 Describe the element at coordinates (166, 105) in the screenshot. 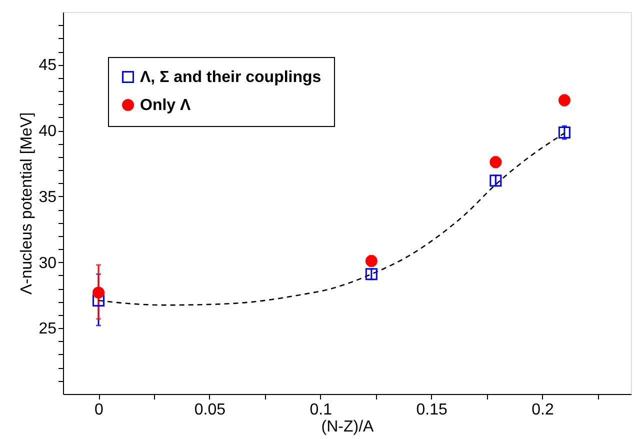

I see `legend-label: Only Λ` at that location.